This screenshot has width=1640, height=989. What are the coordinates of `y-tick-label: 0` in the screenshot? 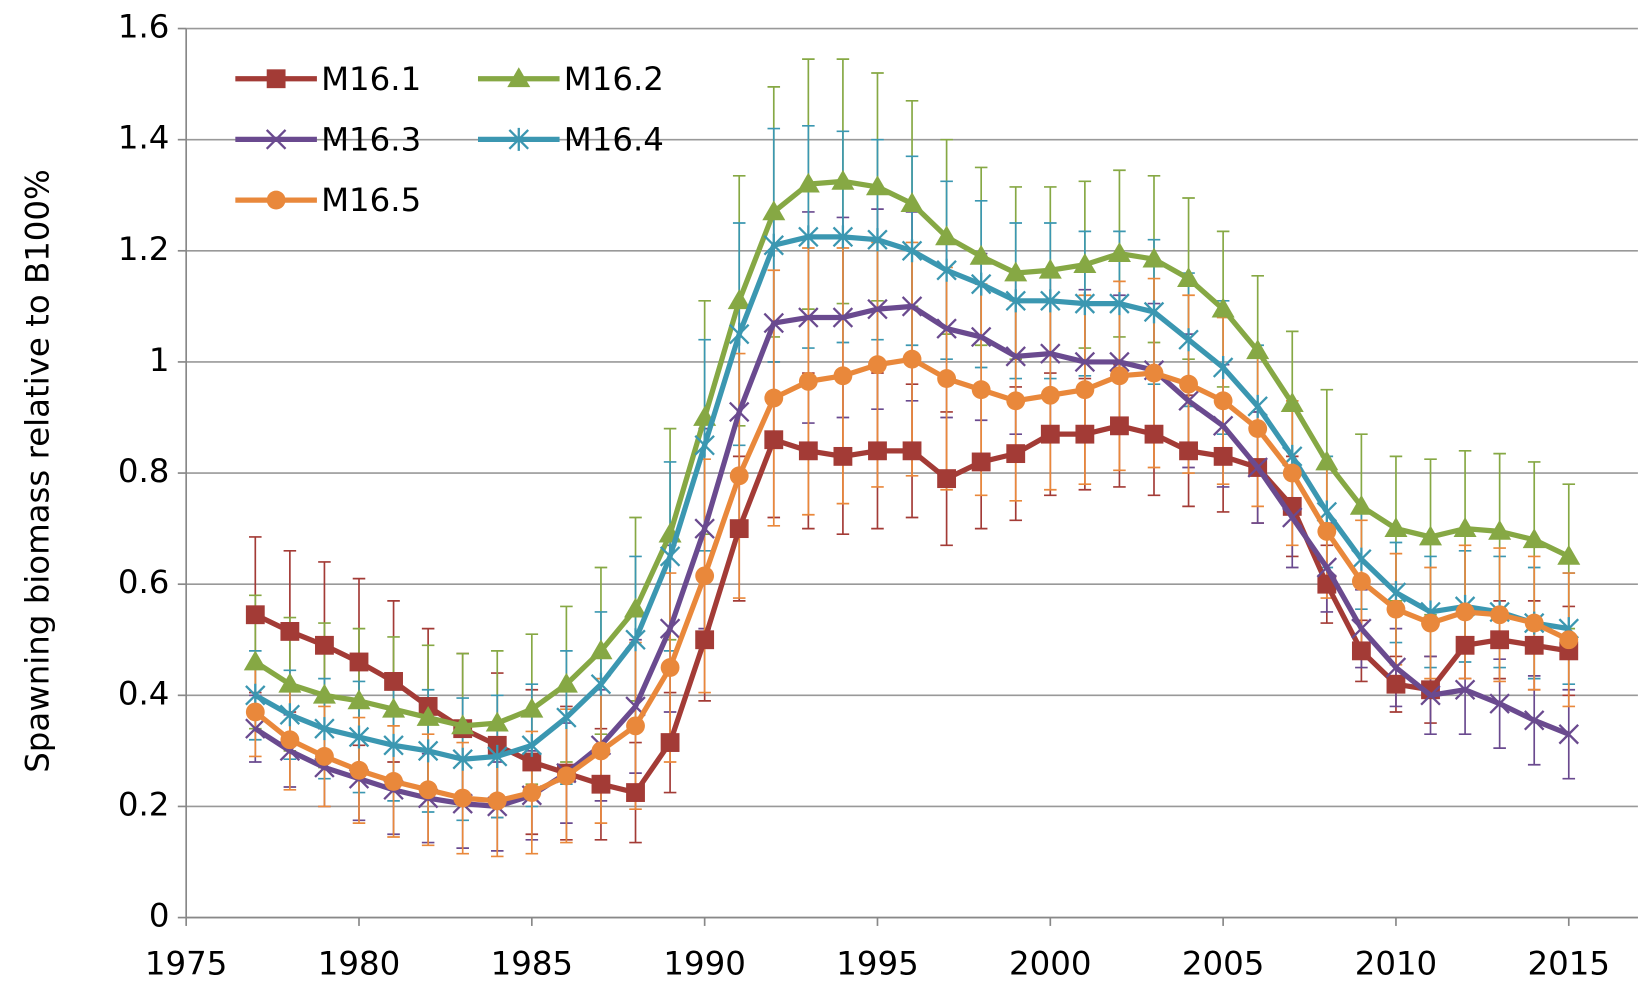 It's located at (159, 916).